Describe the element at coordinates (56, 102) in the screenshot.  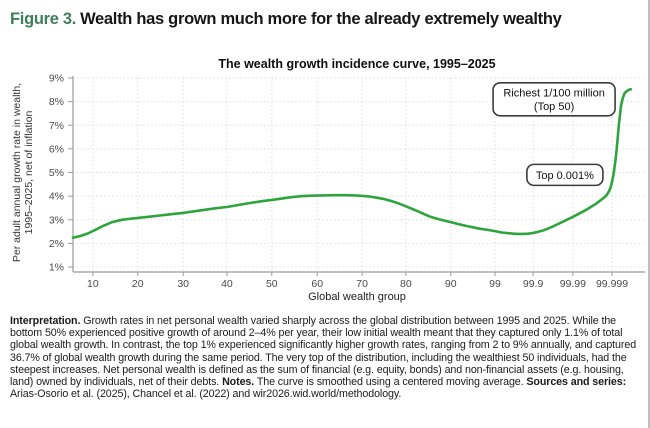
I see `svg-text: 8%` at that location.